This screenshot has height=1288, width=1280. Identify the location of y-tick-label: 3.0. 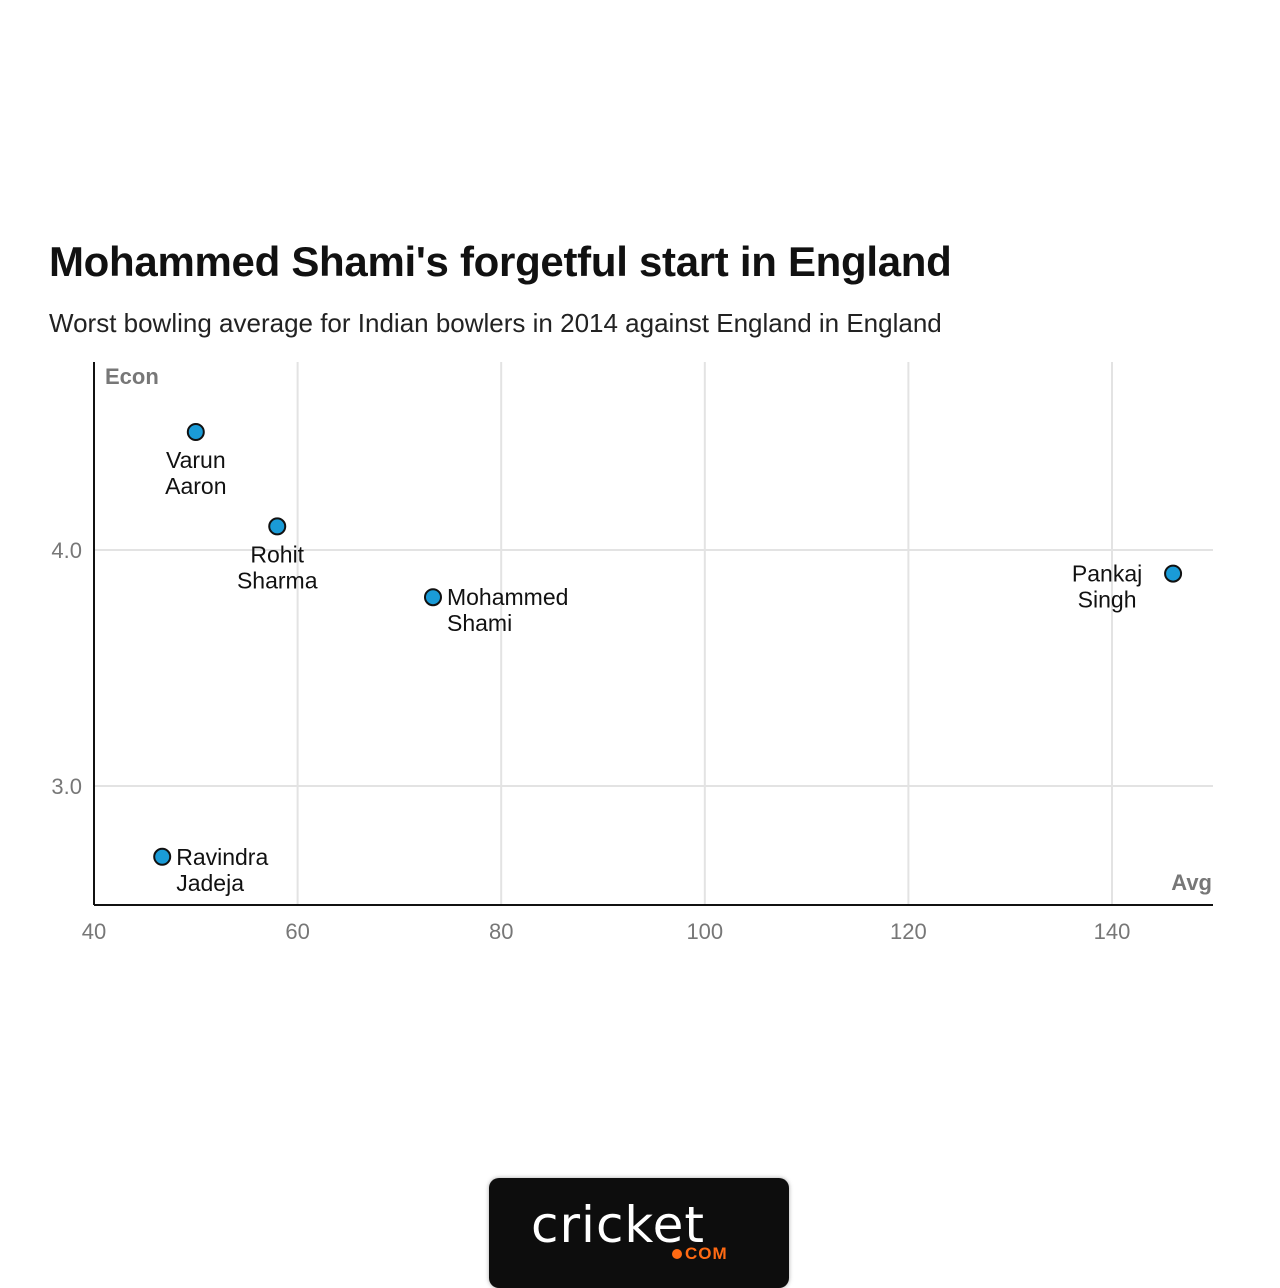
(66, 786).